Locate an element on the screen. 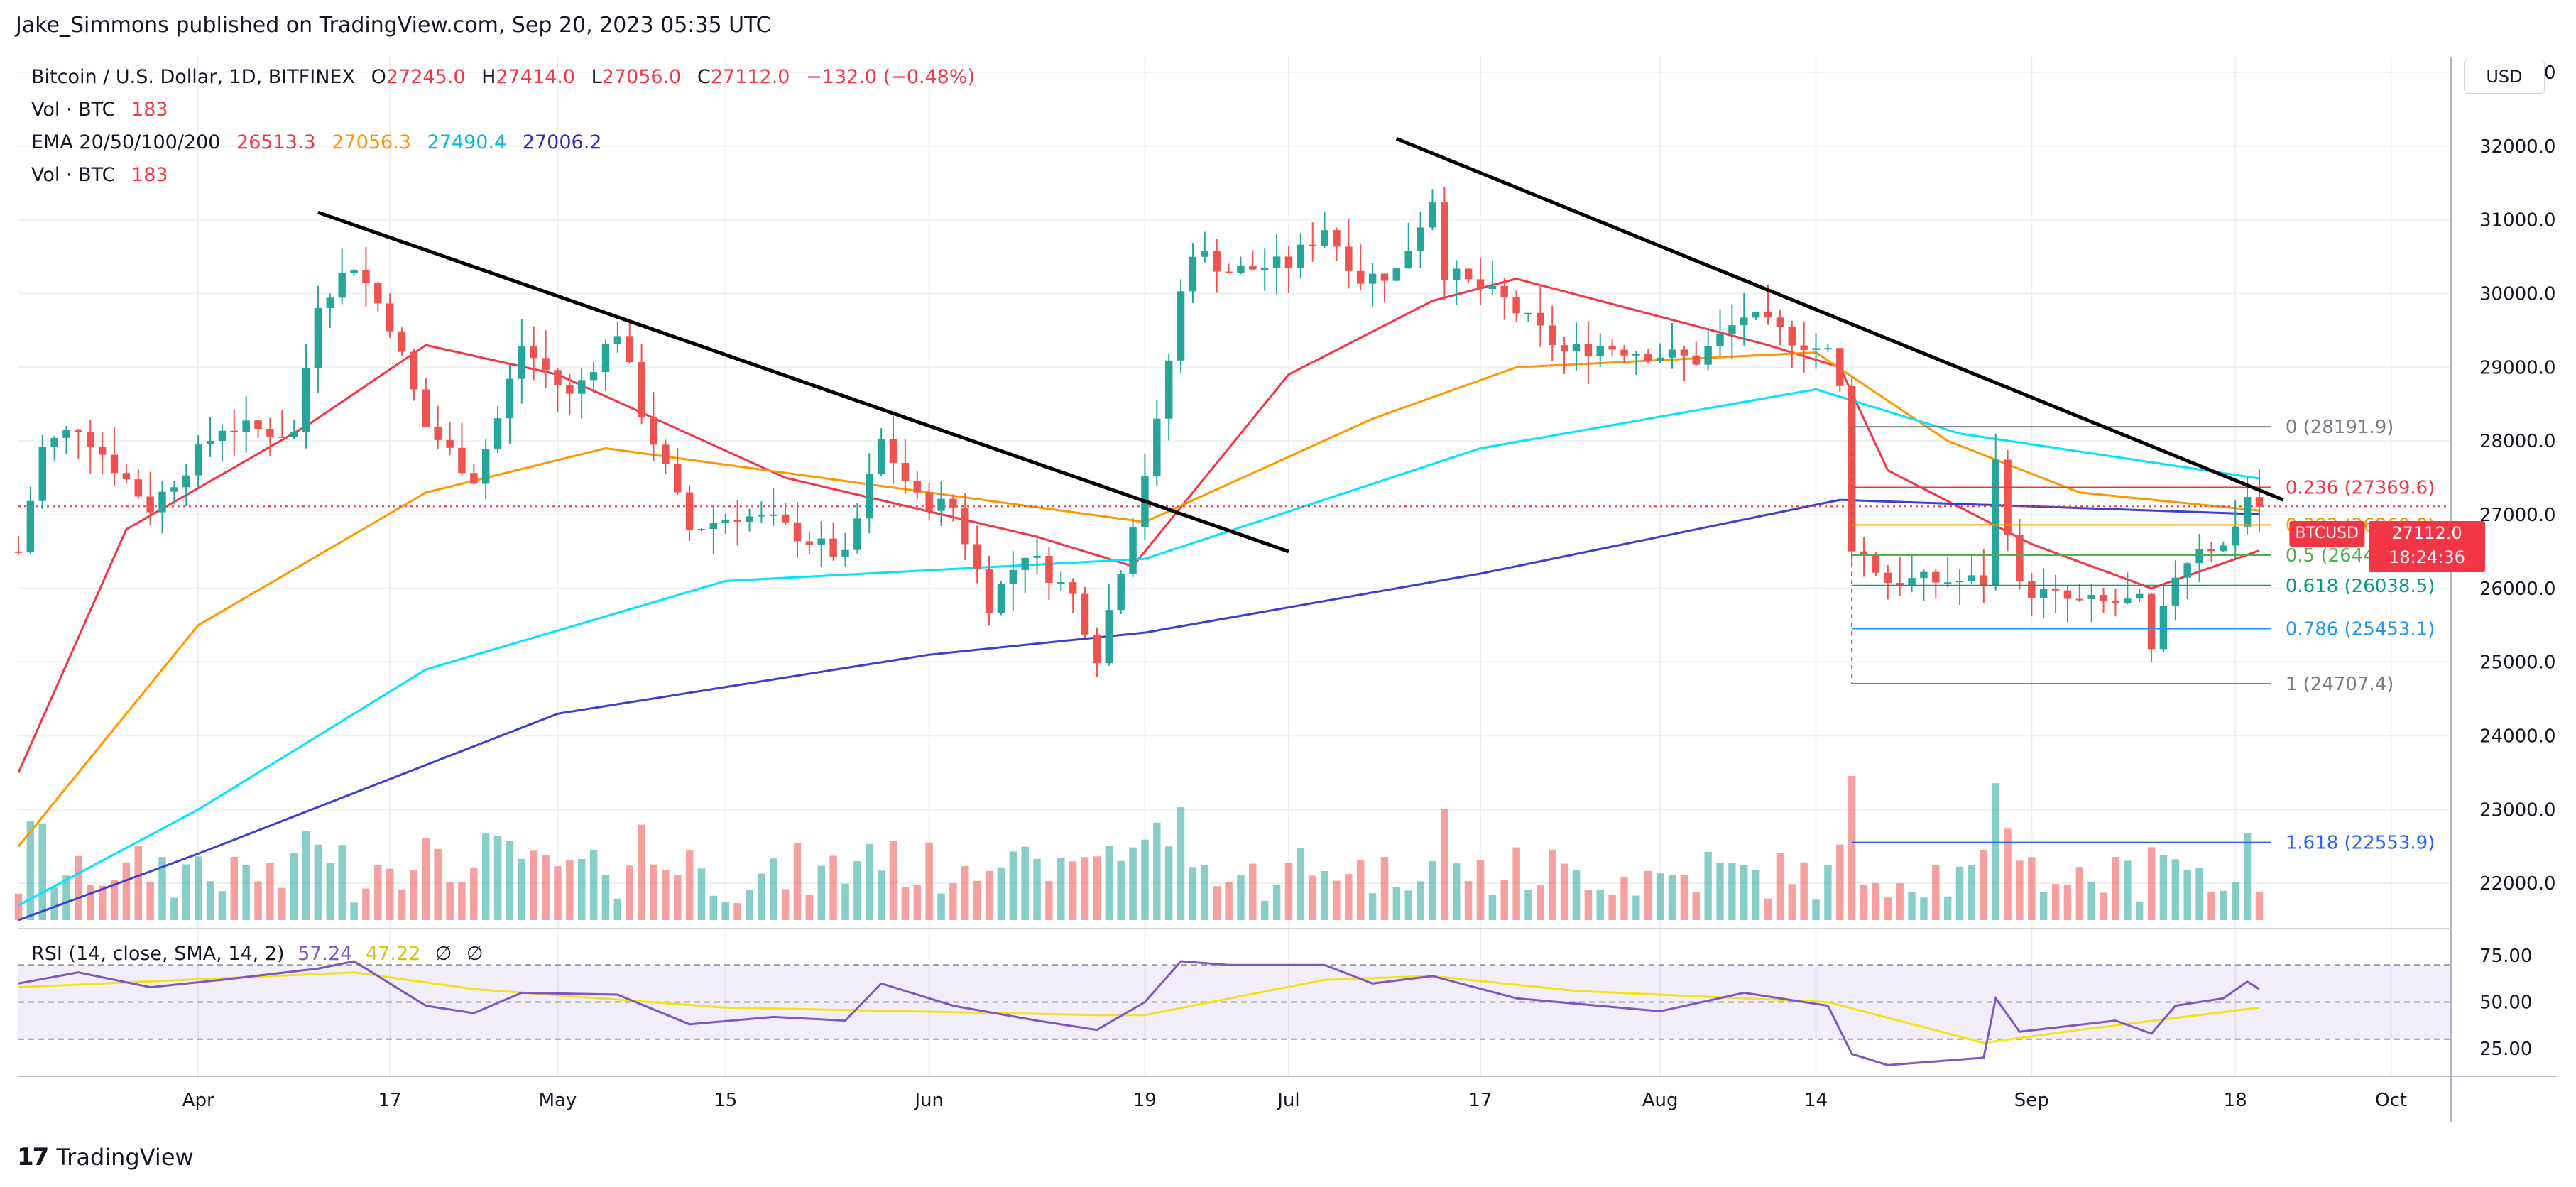 The height and width of the screenshot is (1187, 2576). brand-name: TradingView is located at coordinates (125, 1157).